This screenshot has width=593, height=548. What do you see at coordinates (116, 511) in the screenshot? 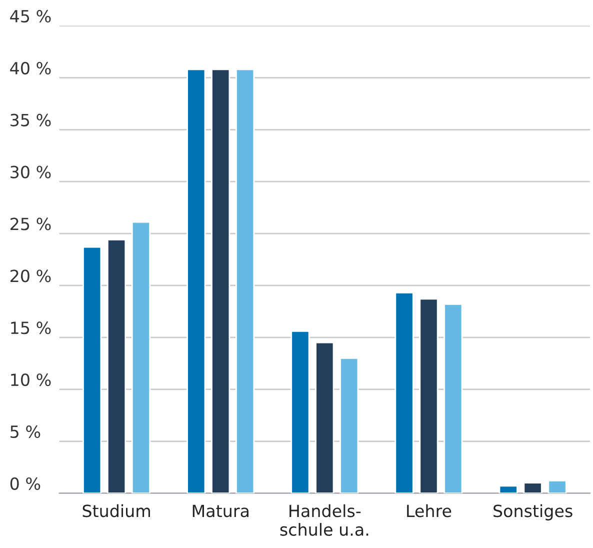
I see `x-tick-label: Studium` at bounding box center [116, 511].